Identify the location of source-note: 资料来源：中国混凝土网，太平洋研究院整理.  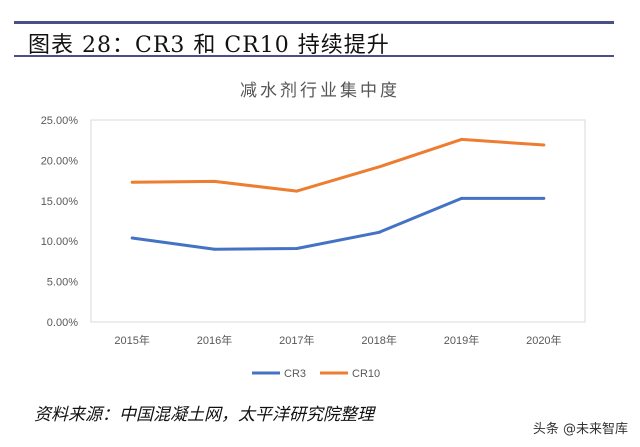
(204, 415).